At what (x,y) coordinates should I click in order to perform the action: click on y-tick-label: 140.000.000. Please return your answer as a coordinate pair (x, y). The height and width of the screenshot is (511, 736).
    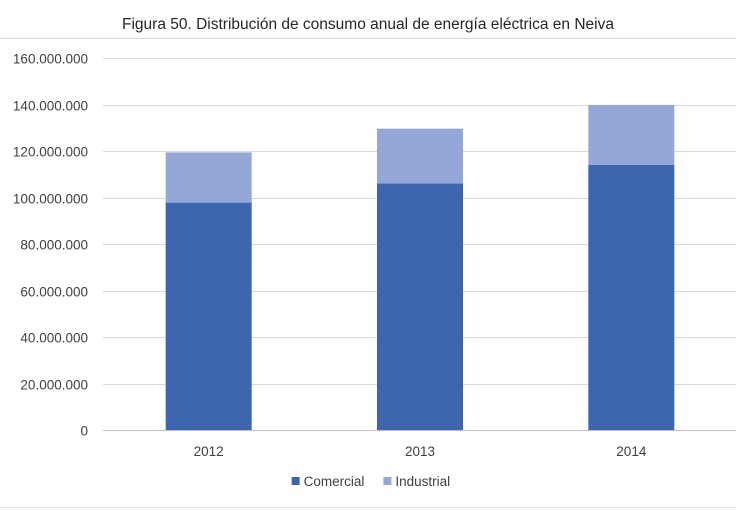
    Looking at the image, I should click on (50, 106).